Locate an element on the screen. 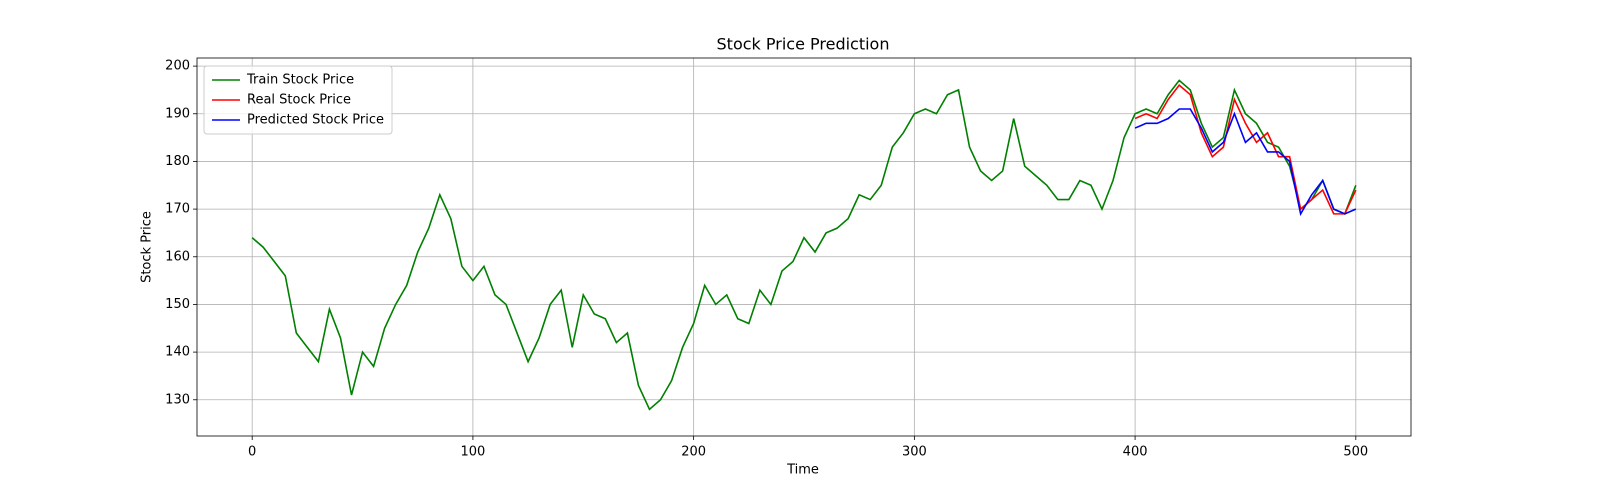 The height and width of the screenshot is (500, 1600). y-tick-label: 180 is located at coordinates (177, 161).